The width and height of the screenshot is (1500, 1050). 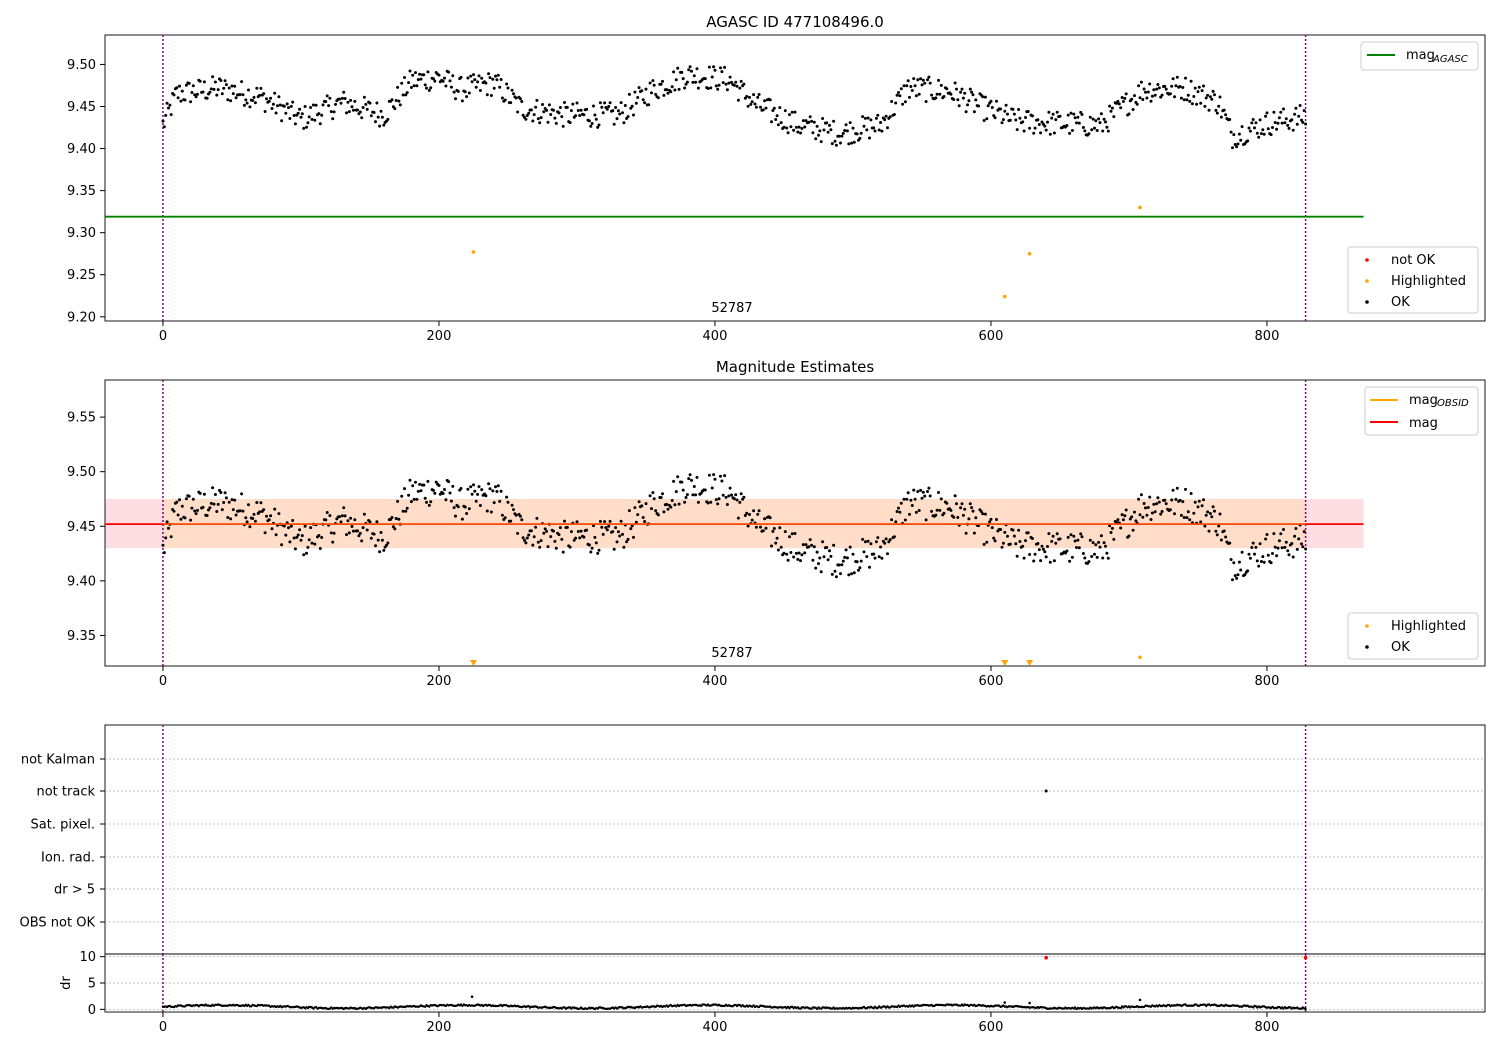 I want to click on legend-marker-highlighted, so click(x=1367, y=626).